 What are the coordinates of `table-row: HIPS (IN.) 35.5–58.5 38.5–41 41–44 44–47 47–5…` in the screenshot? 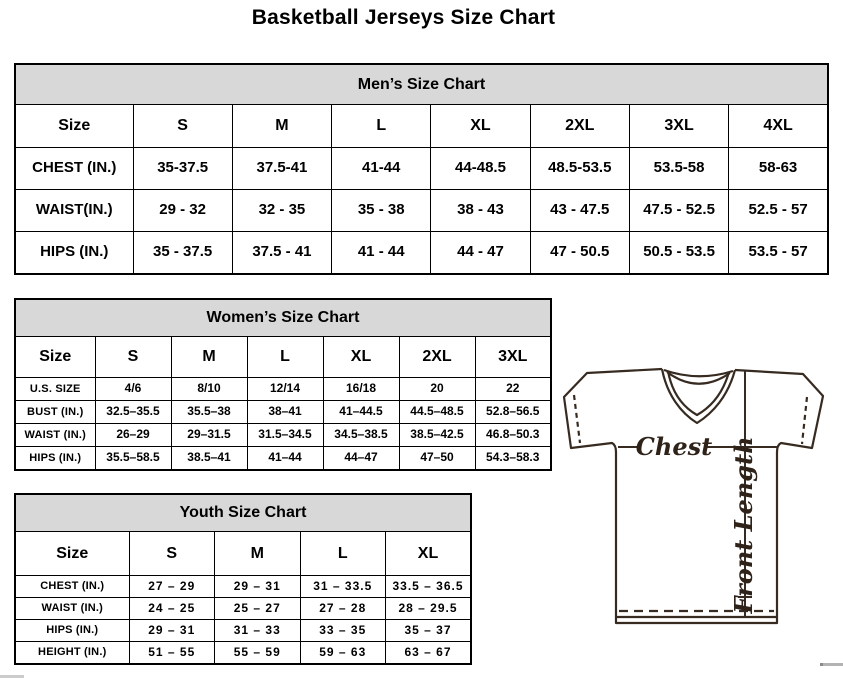 It's located at (283, 458).